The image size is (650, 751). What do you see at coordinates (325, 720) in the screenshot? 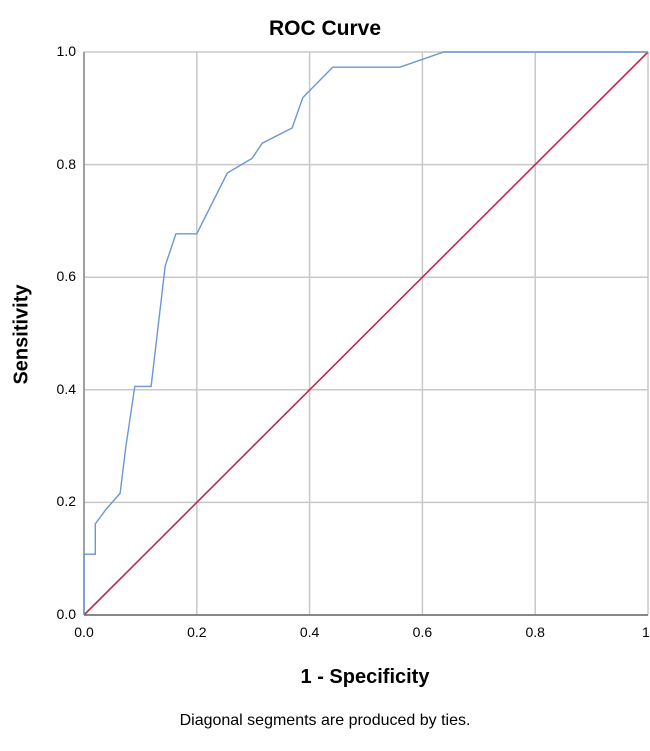
I see `footnote: Diagonal segments are produced by ties.` at bounding box center [325, 720].